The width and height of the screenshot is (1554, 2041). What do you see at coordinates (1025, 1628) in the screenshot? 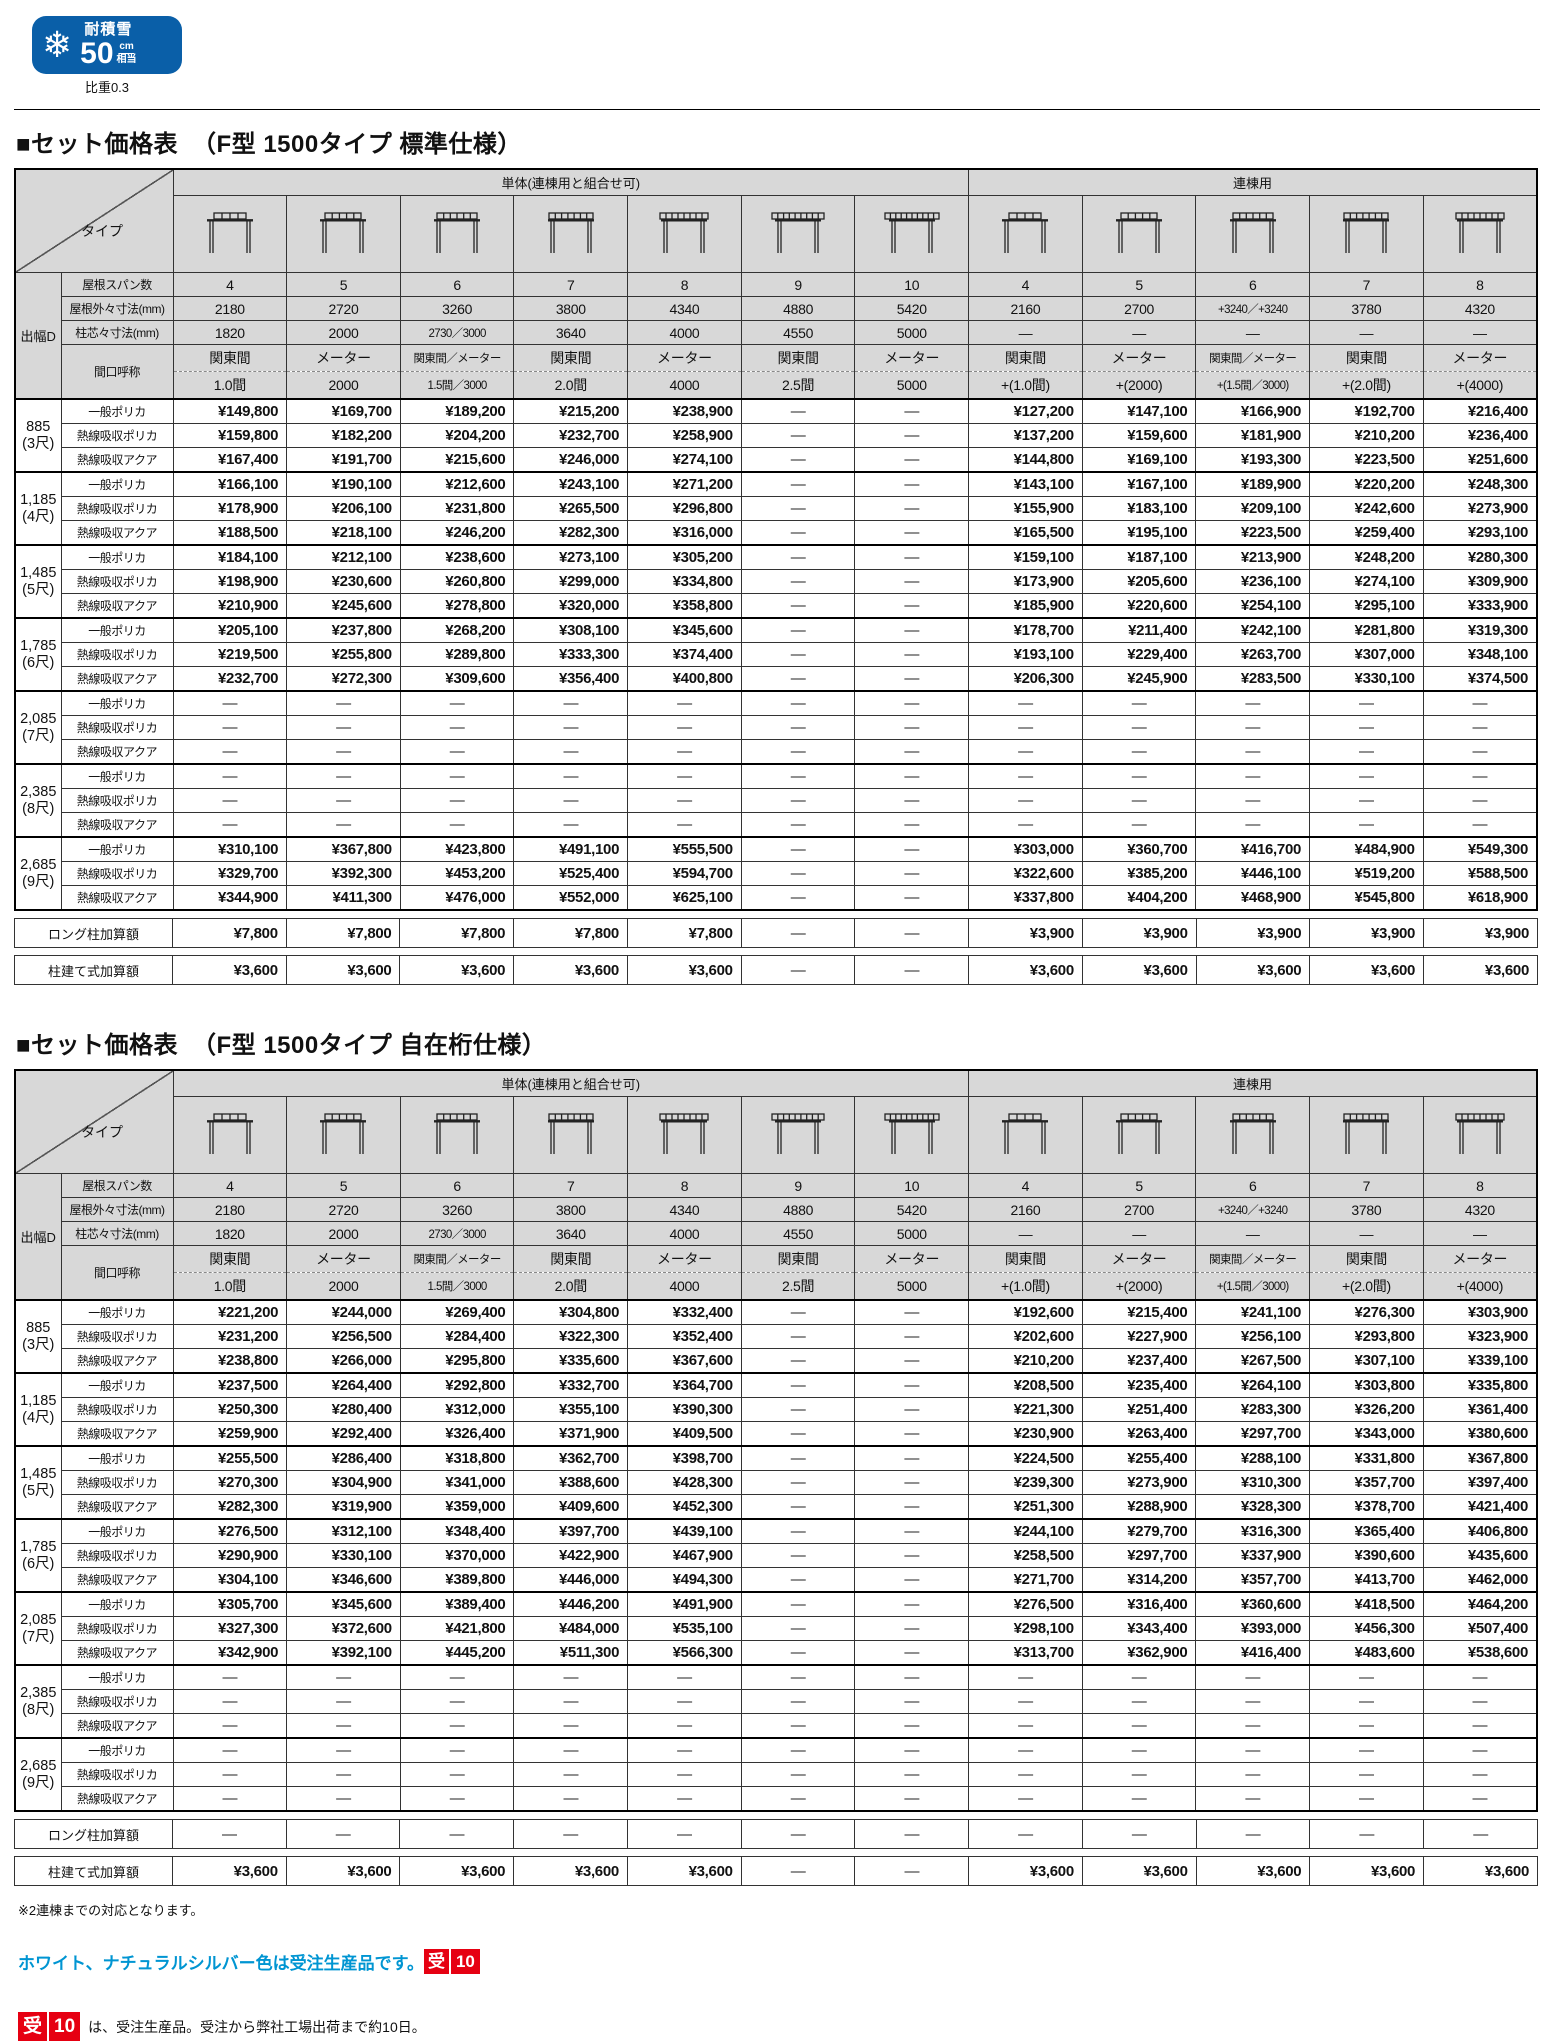
I see `price-cell: ¥298,100` at bounding box center [1025, 1628].